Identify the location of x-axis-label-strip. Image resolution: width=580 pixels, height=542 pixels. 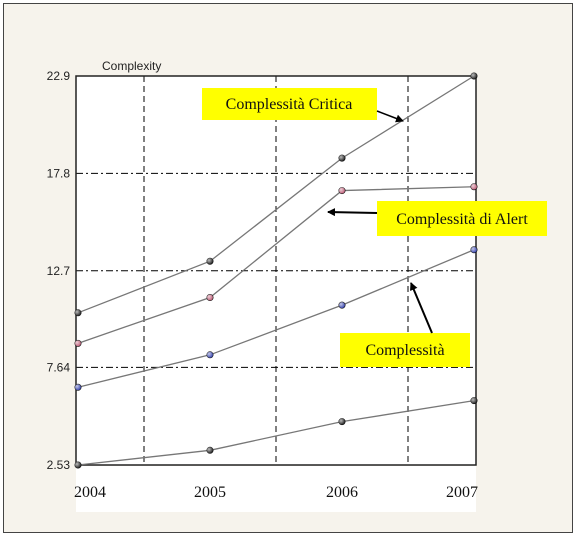
(276, 489).